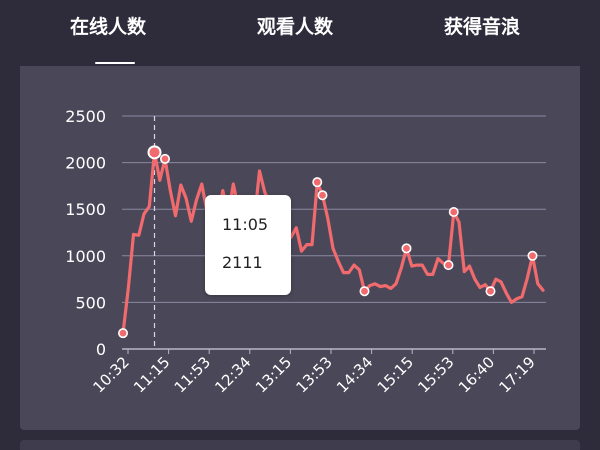 This screenshot has height=450, width=600. I want to click on tab-online-users: 在线人数, so click(108, 27).